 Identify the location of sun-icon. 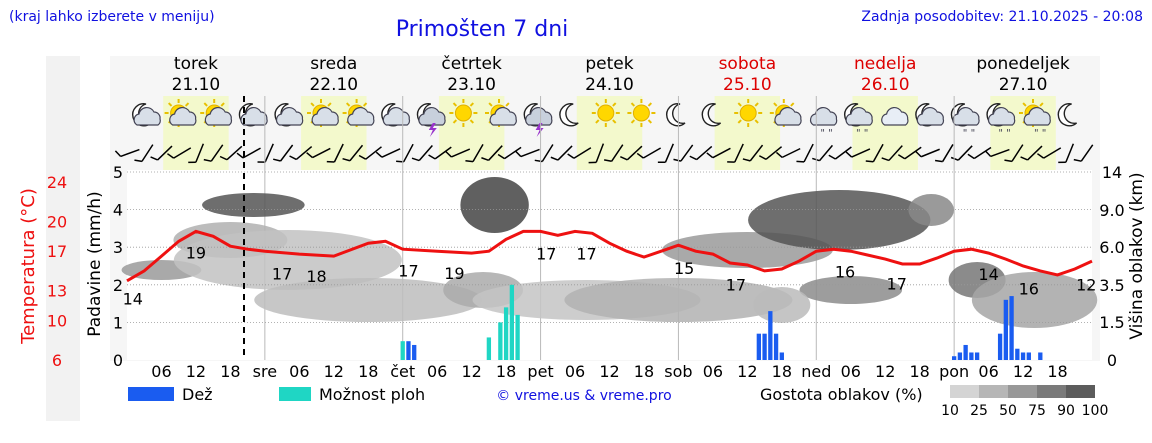
(748, 113).